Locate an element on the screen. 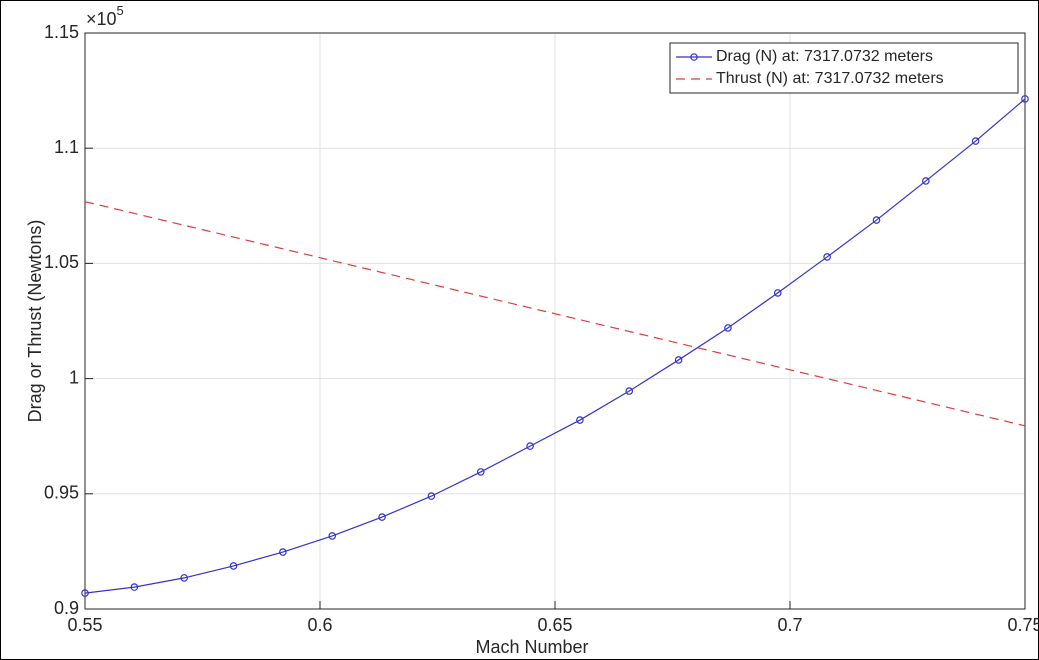 The height and width of the screenshot is (660, 1039). y-axis-label: Drag or Thrust (Newtons) is located at coordinates (35, 321).